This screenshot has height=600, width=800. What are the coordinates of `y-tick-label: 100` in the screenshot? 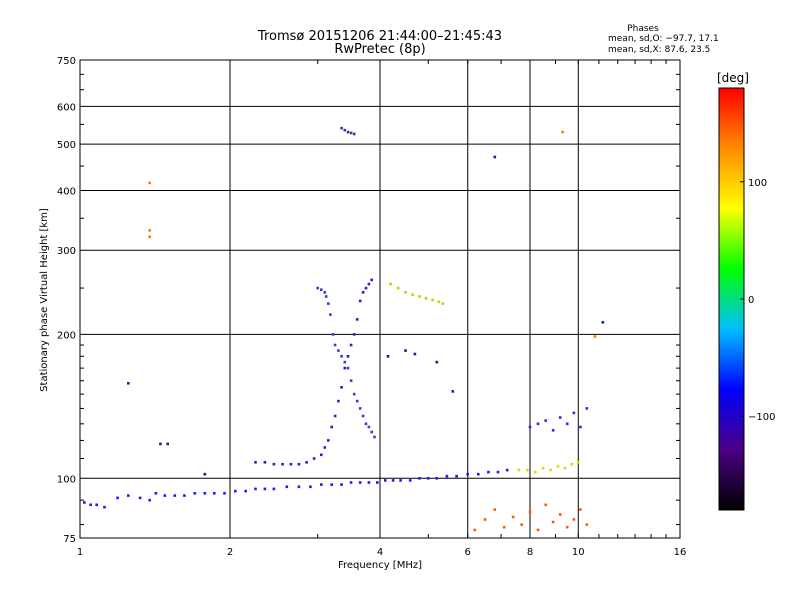 It's located at (66, 479).